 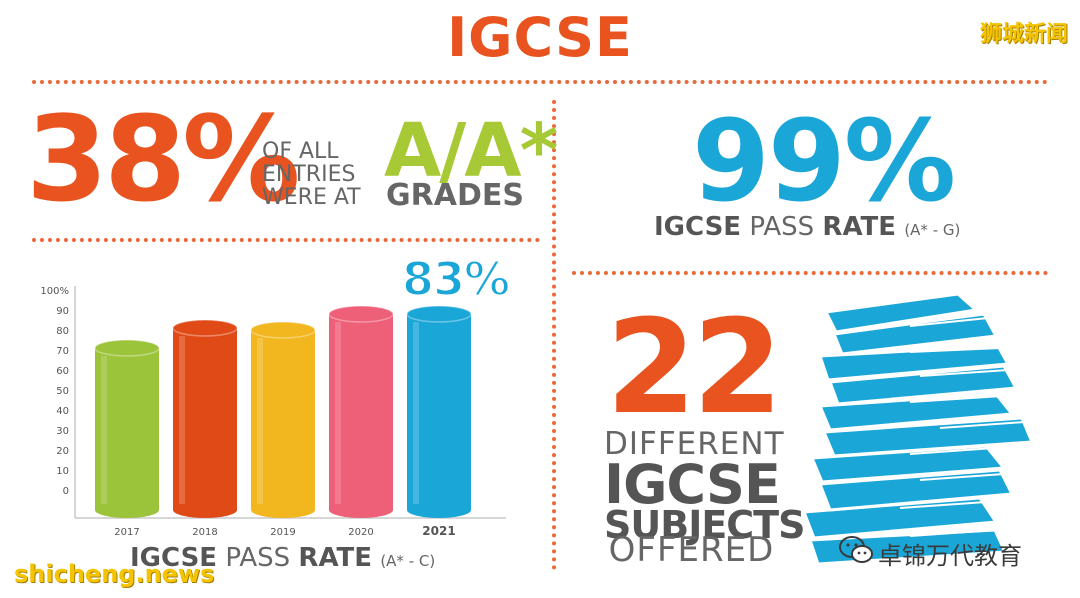 I want to click on stat-pass-rate-g: 99%, so click(x=824, y=162).